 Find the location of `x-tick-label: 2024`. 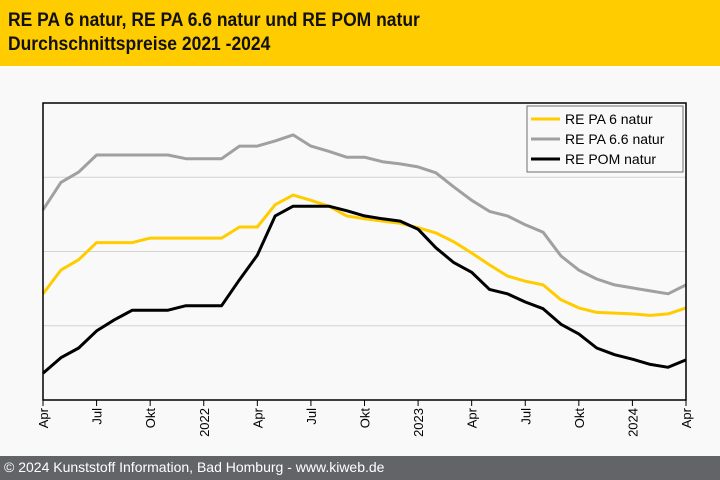

x-tick-label: 2024 is located at coordinates (632, 422).